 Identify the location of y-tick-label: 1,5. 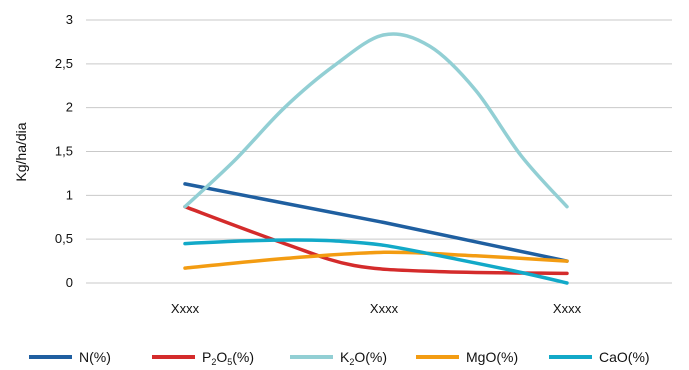
(64, 151).